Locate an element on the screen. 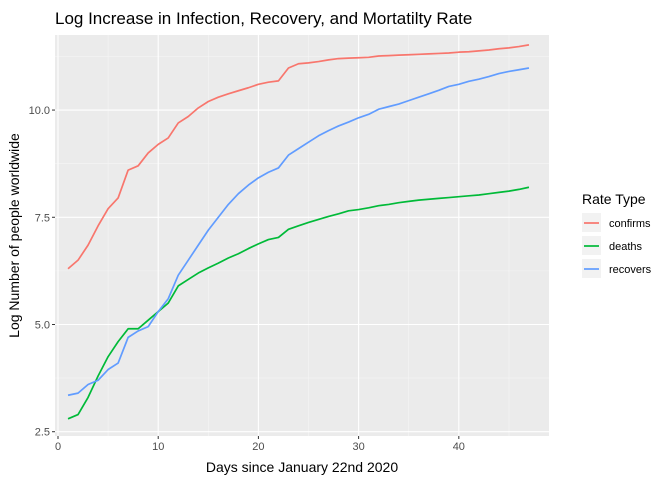 The image size is (672, 480). y-tick-label: 5.0 is located at coordinates (42, 325).